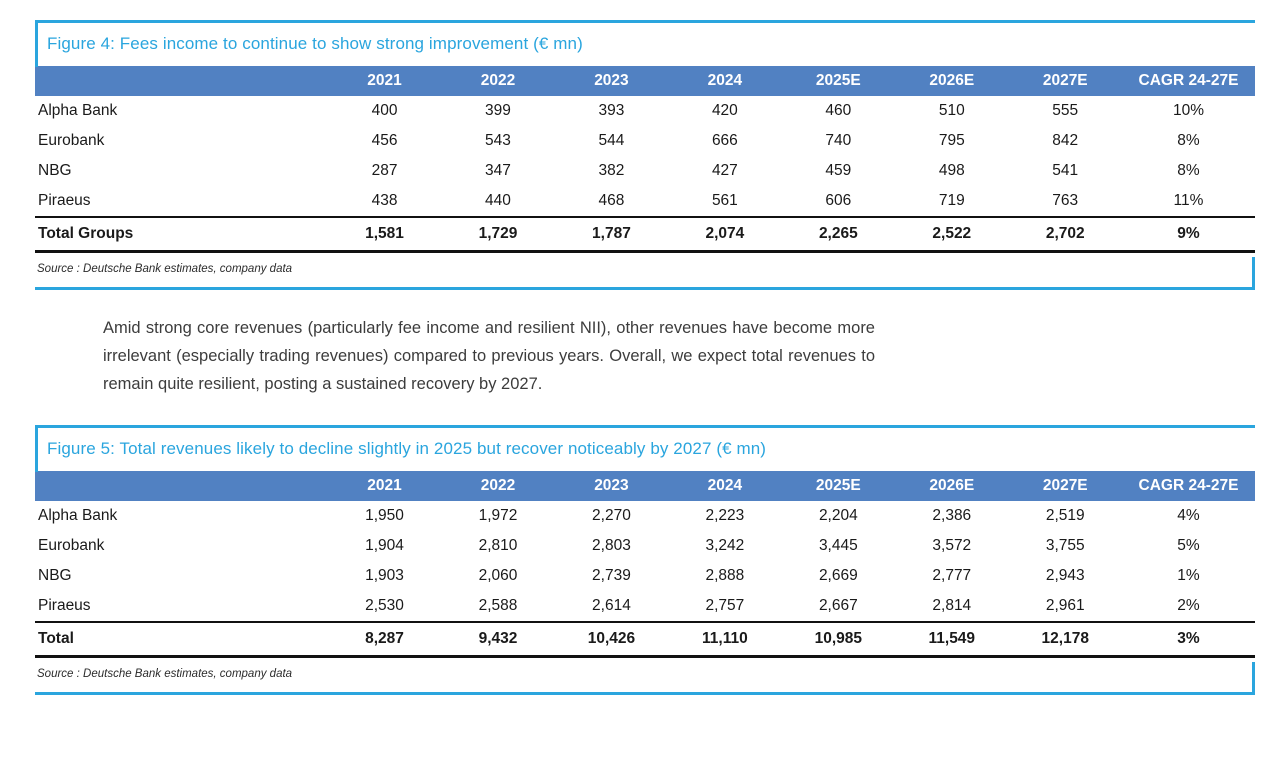 This screenshot has width=1280, height=764. I want to click on value-cell: 795, so click(951, 140).